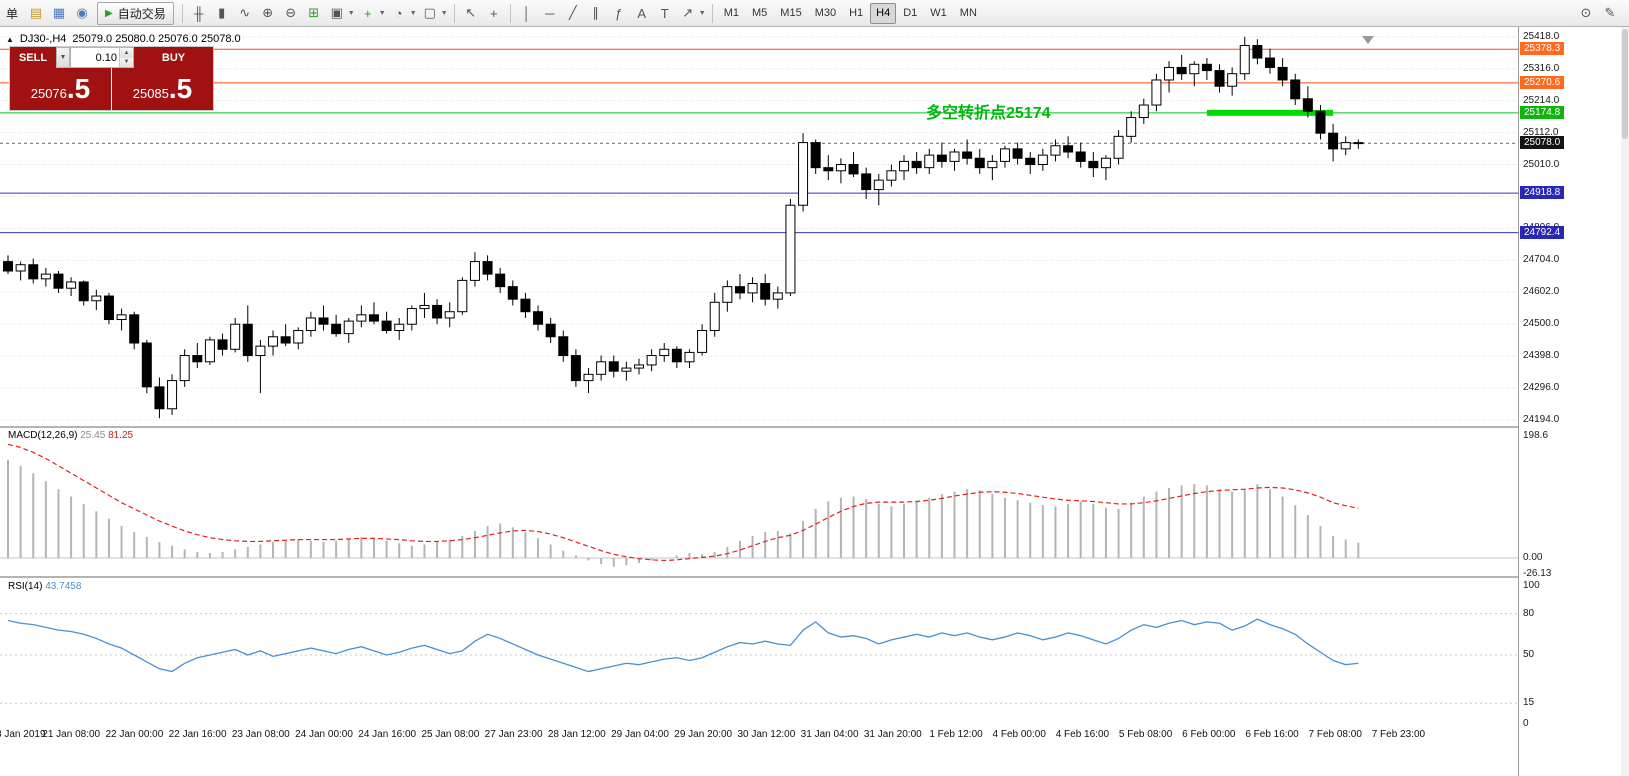  What do you see at coordinates (95, 57) in the screenshot?
I see `lot-size-input` at bounding box center [95, 57].